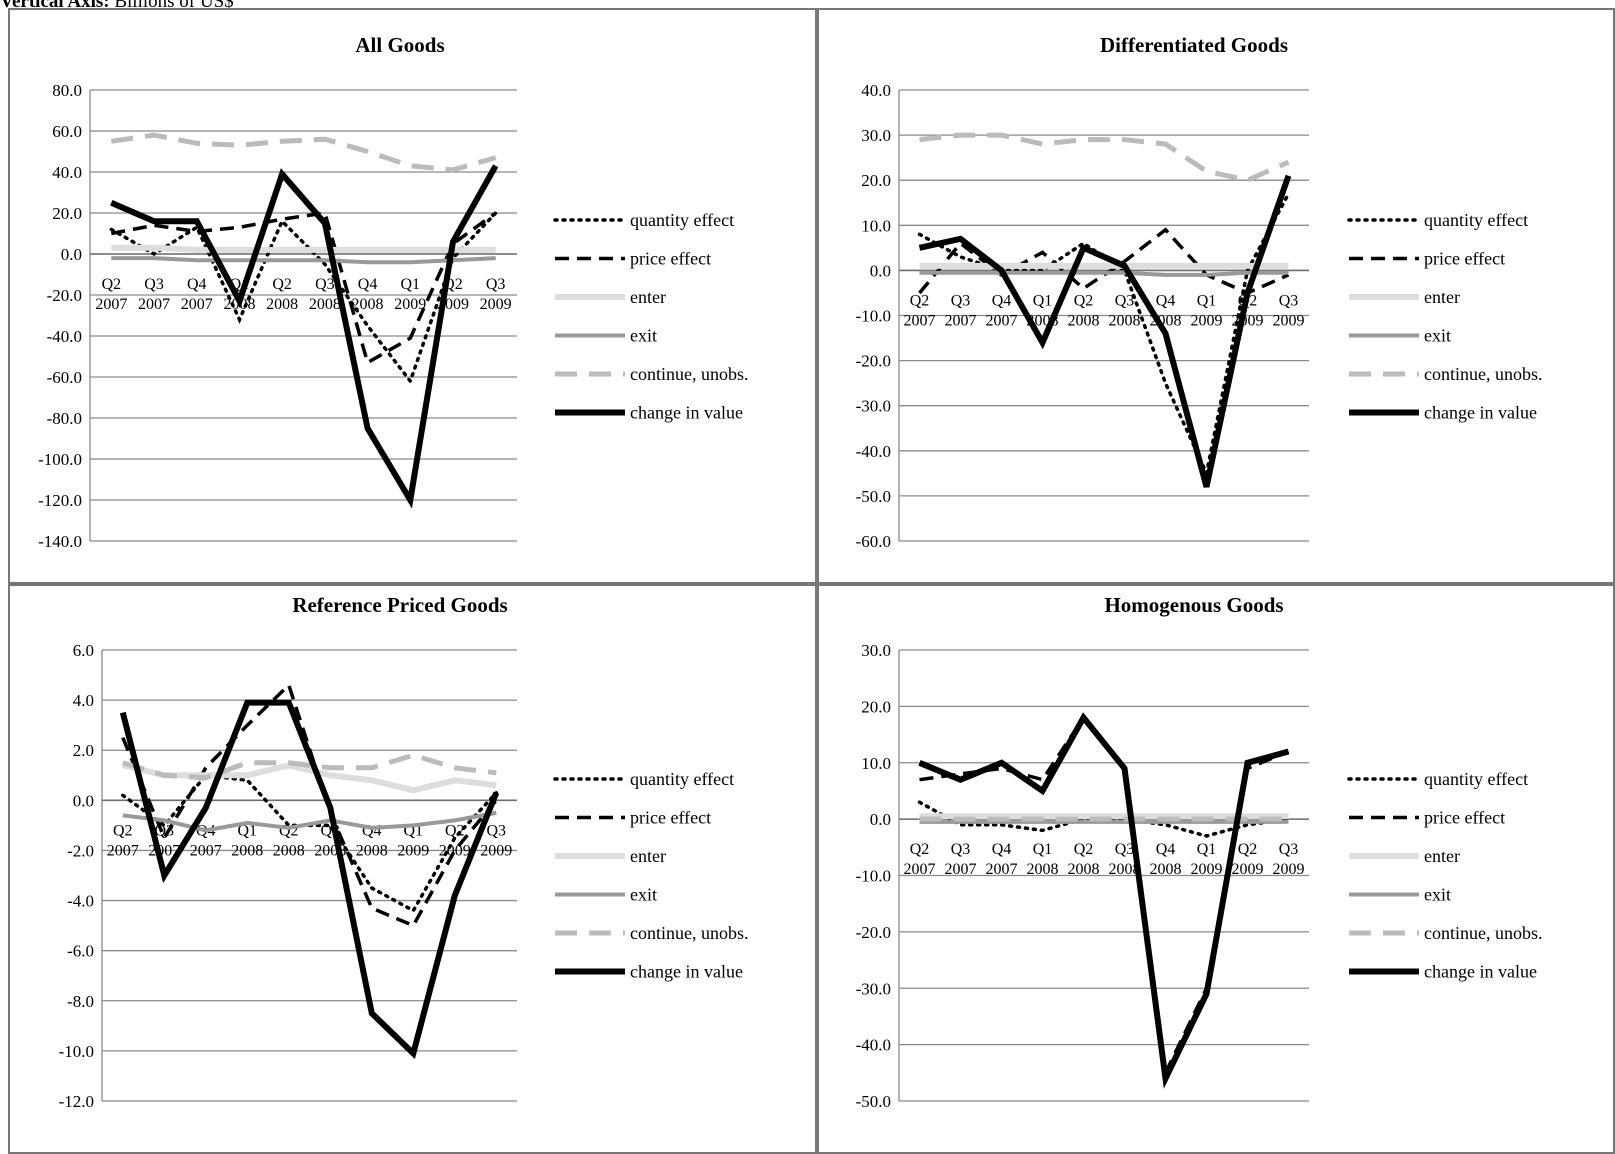  What do you see at coordinates (67, 131) in the screenshot?
I see `y-tick-label: 60.0` at bounding box center [67, 131].